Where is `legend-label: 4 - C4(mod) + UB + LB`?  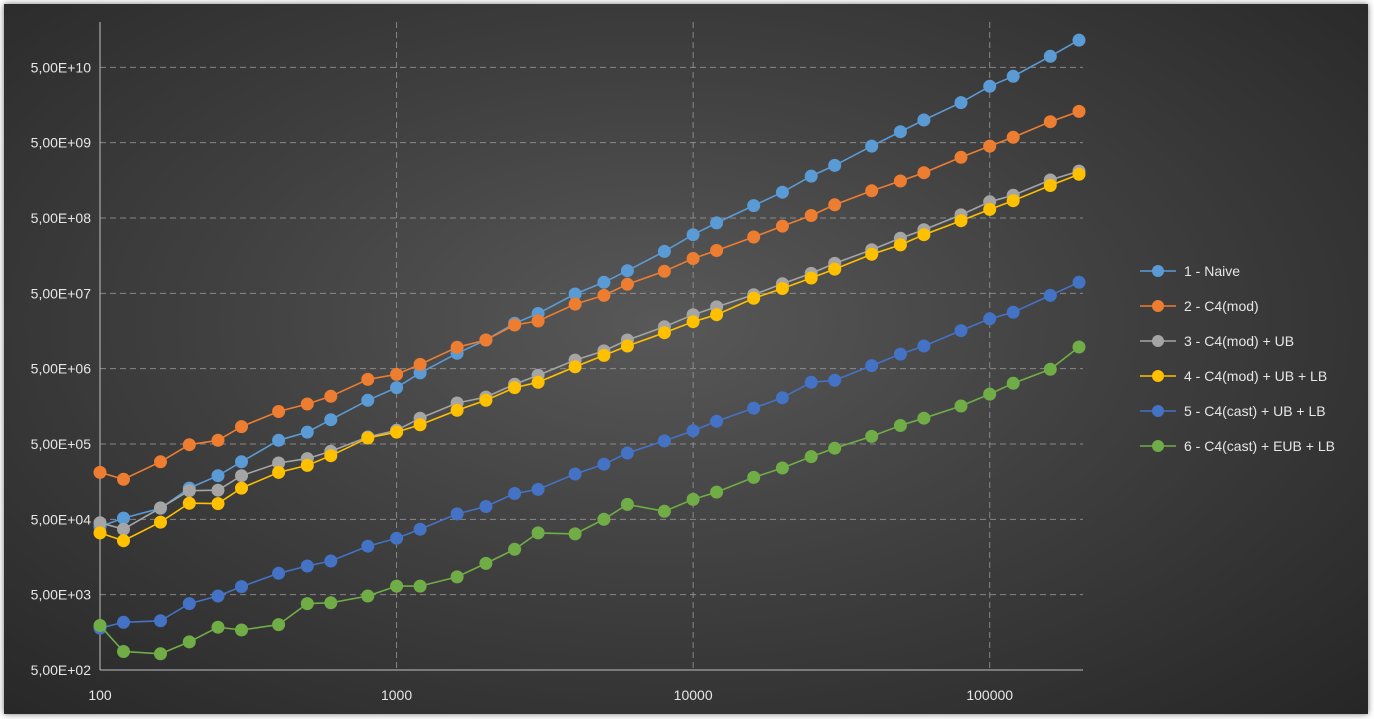
legend-label: 4 - C4(mod) + UB + LB is located at coordinates (1255, 376).